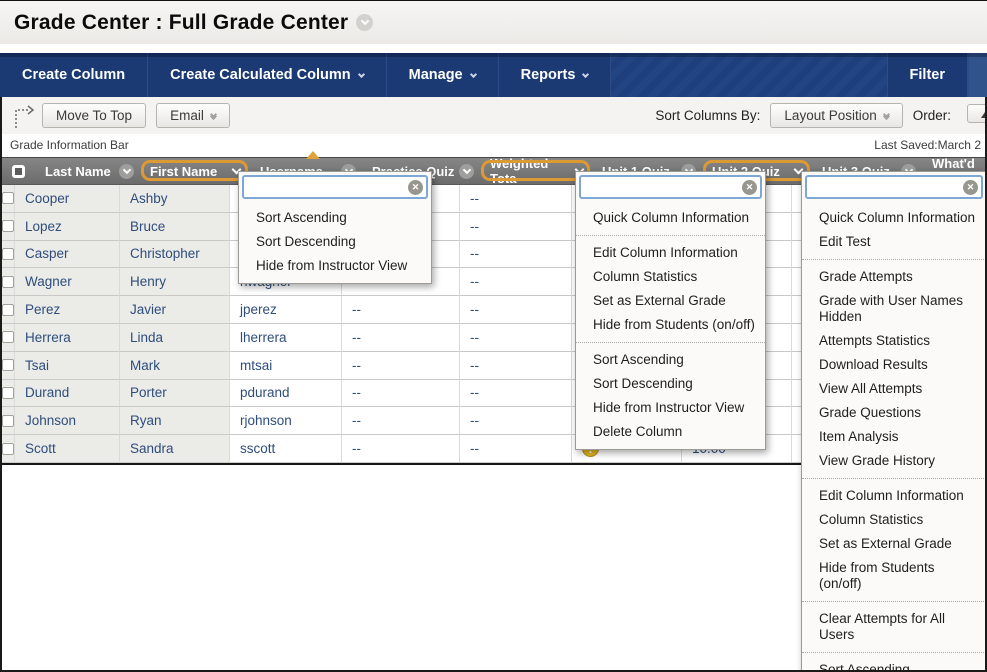 This screenshot has width=987, height=672. What do you see at coordinates (175, 254) in the screenshot?
I see `cell-first-name: Christopher` at bounding box center [175, 254].